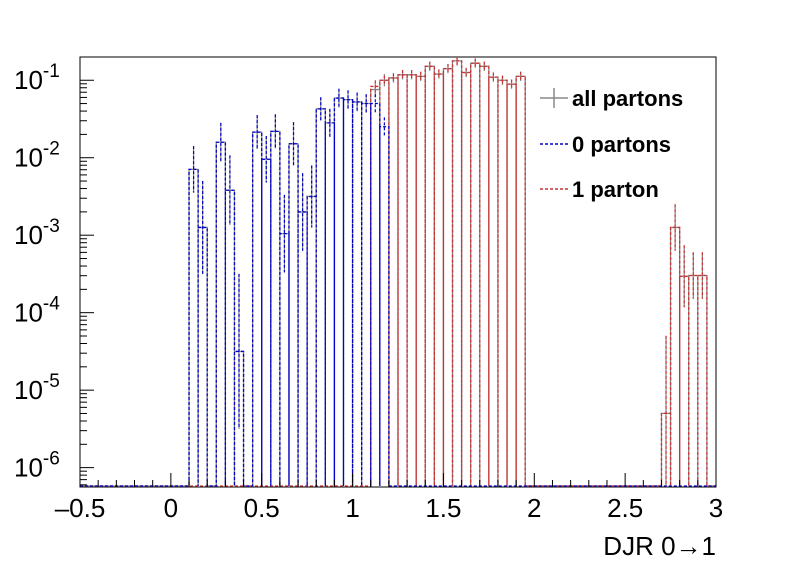  Describe the element at coordinates (615, 189) in the screenshot. I see `legend-label-1-parton: 1 parton` at that location.